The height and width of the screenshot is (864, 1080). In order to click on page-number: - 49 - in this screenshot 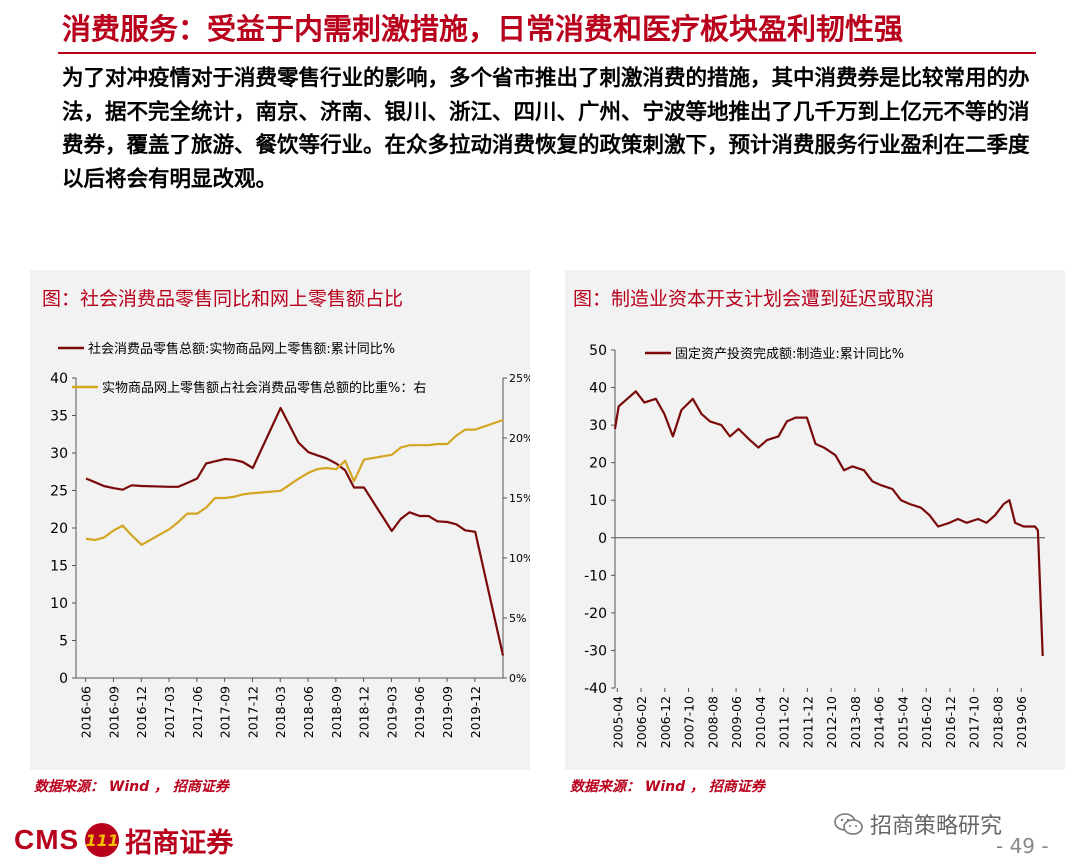, I will do `click(1022, 846)`.